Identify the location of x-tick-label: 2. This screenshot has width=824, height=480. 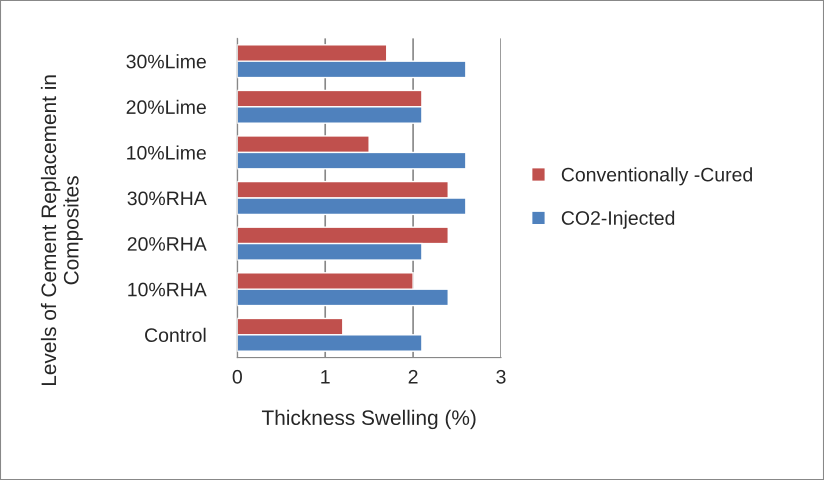
(413, 377).